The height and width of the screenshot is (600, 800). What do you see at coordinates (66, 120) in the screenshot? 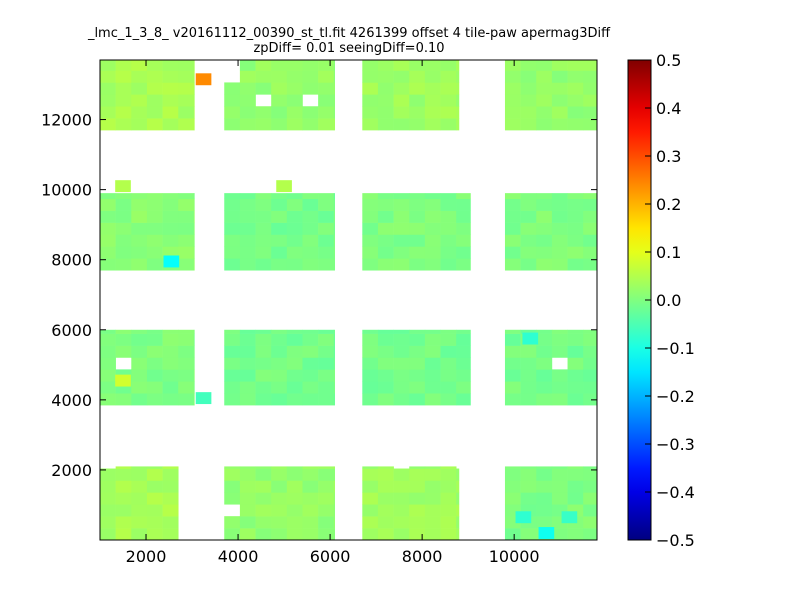
I see `y-tick-label: 12000` at bounding box center [66, 120].